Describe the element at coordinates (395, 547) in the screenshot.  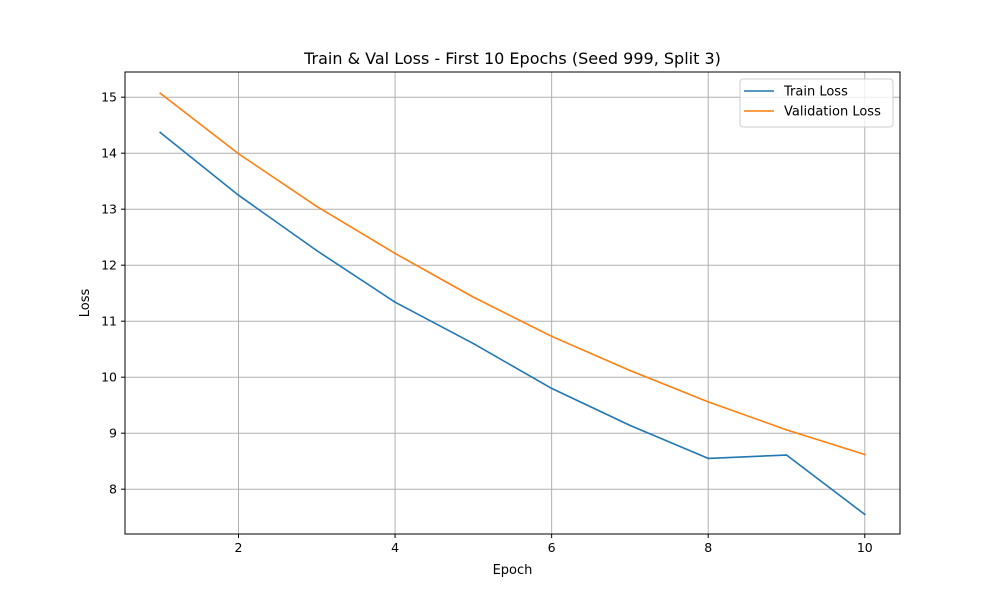
I see `x-tick-label: 4` at that location.